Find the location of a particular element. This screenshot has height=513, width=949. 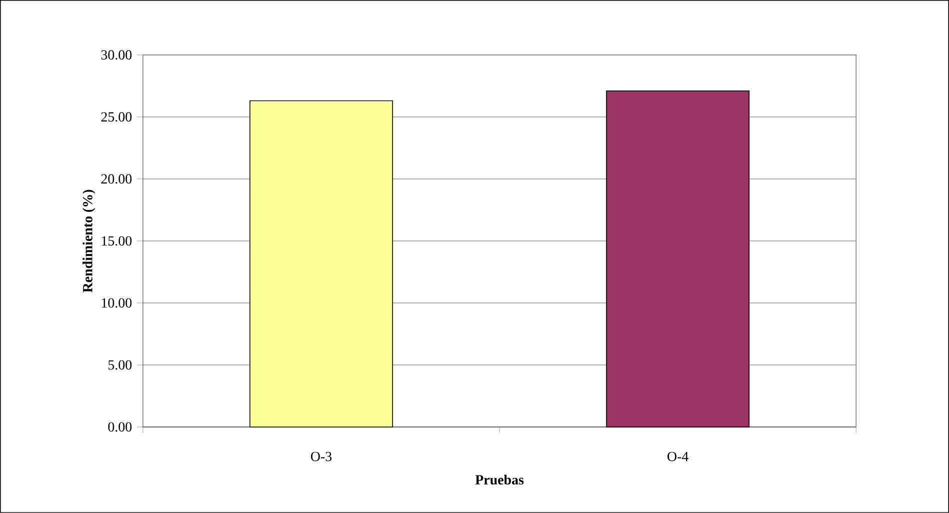

y-tick-label: 15.00 is located at coordinates (117, 241).